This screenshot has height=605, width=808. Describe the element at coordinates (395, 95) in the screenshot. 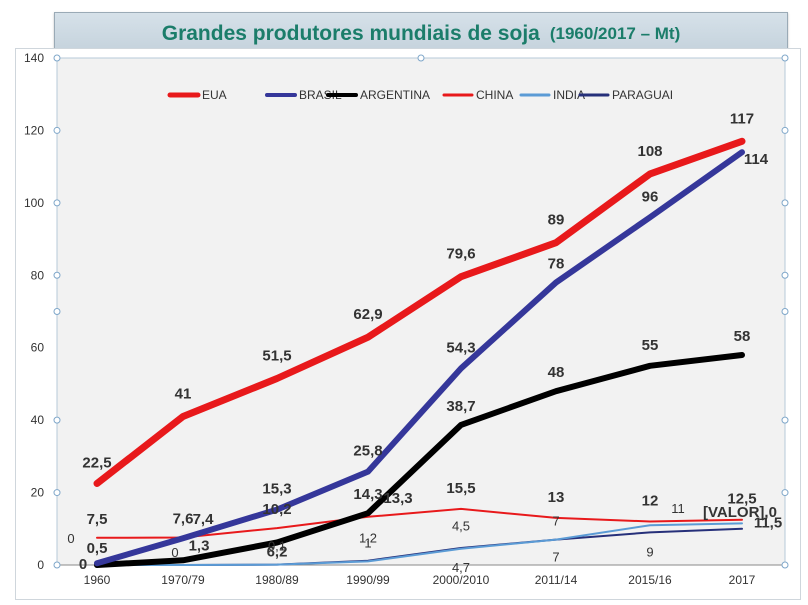

I see `legend-label: ARGENTINA` at that location.